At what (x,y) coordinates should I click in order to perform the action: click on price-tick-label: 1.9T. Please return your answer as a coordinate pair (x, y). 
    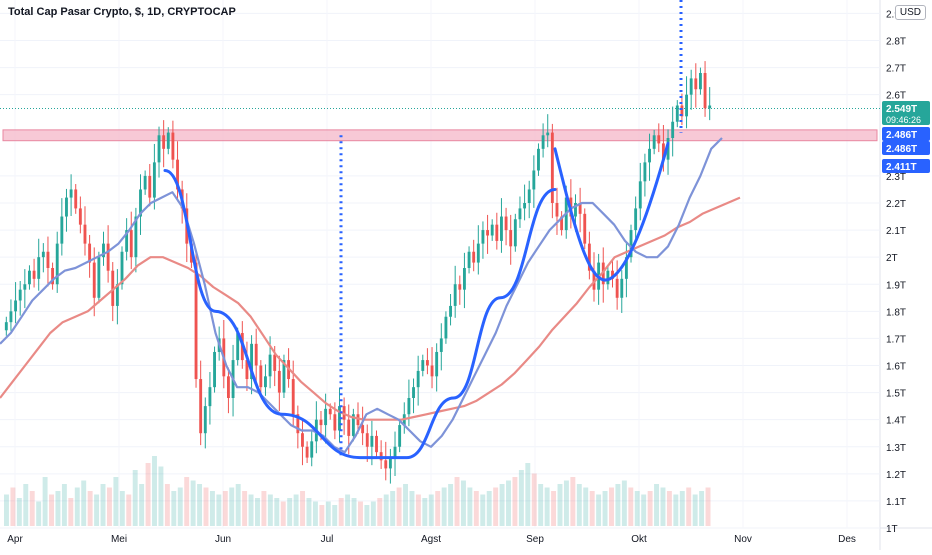
    Looking at the image, I should click on (896, 285).